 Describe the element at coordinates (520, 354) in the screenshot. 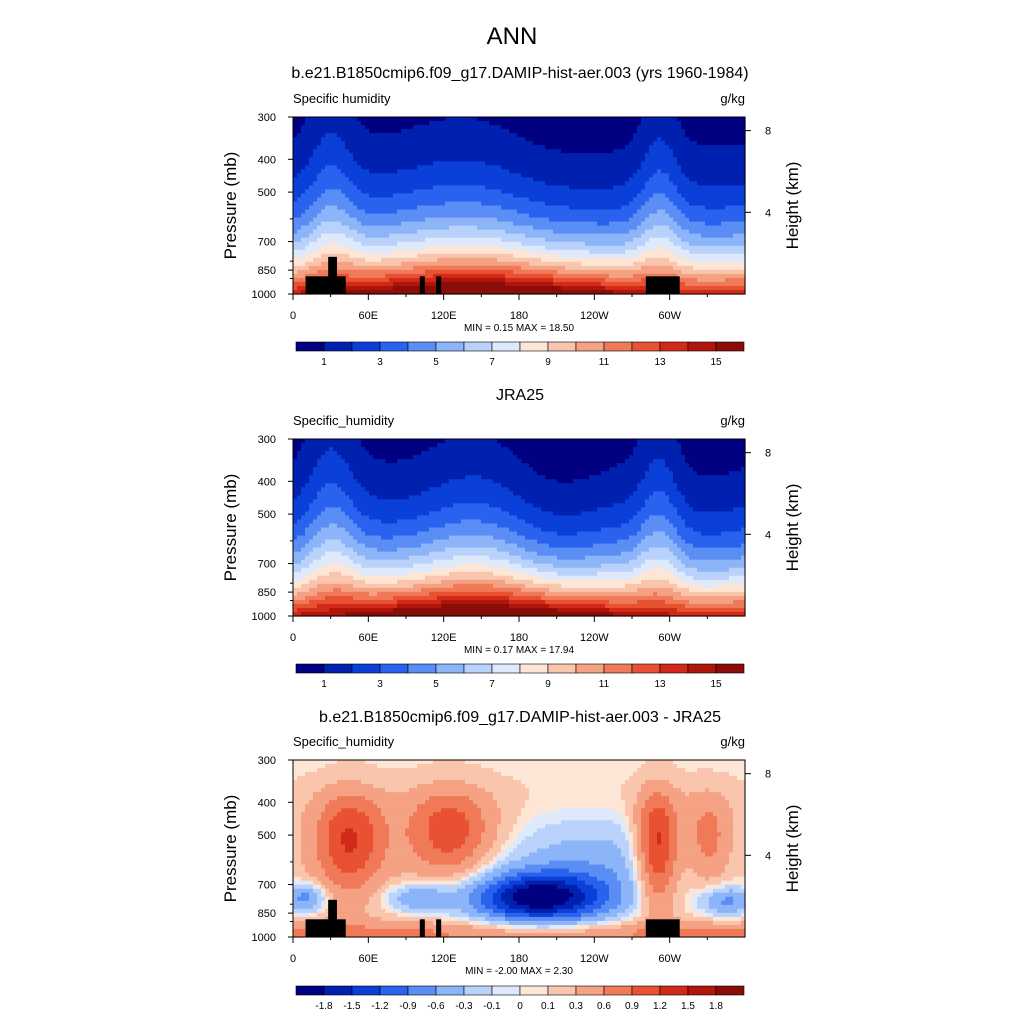

I see `colorbar: 1 3 5 7 9 11 13 15` at that location.